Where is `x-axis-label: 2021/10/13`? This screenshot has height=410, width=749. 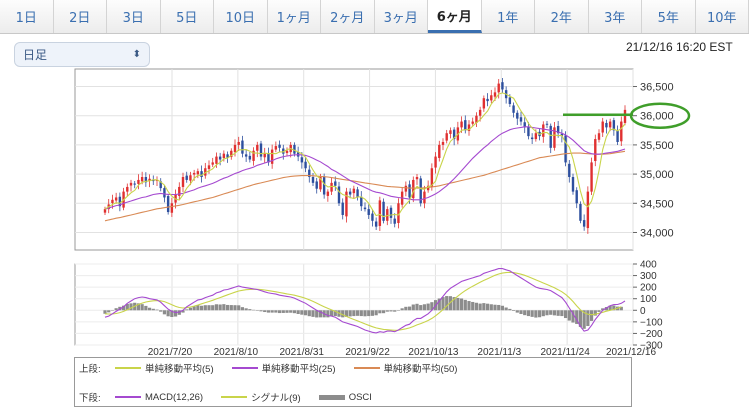
x-axis-label: 2021/10/13 is located at coordinates (433, 352).